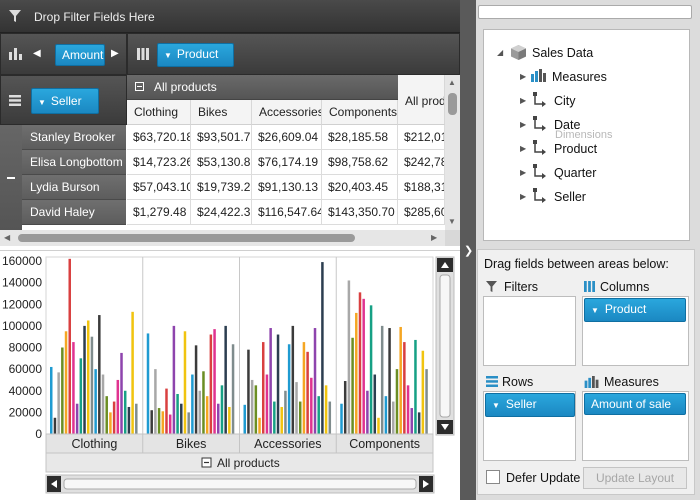  What do you see at coordinates (287, 444) in the screenshot?
I see `x-category-label: Accessories` at bounding box center [287, 444].